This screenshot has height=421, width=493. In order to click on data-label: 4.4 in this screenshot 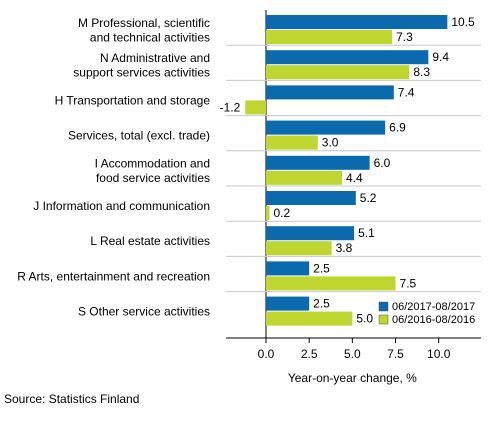, I will do `click(354, 178)`.